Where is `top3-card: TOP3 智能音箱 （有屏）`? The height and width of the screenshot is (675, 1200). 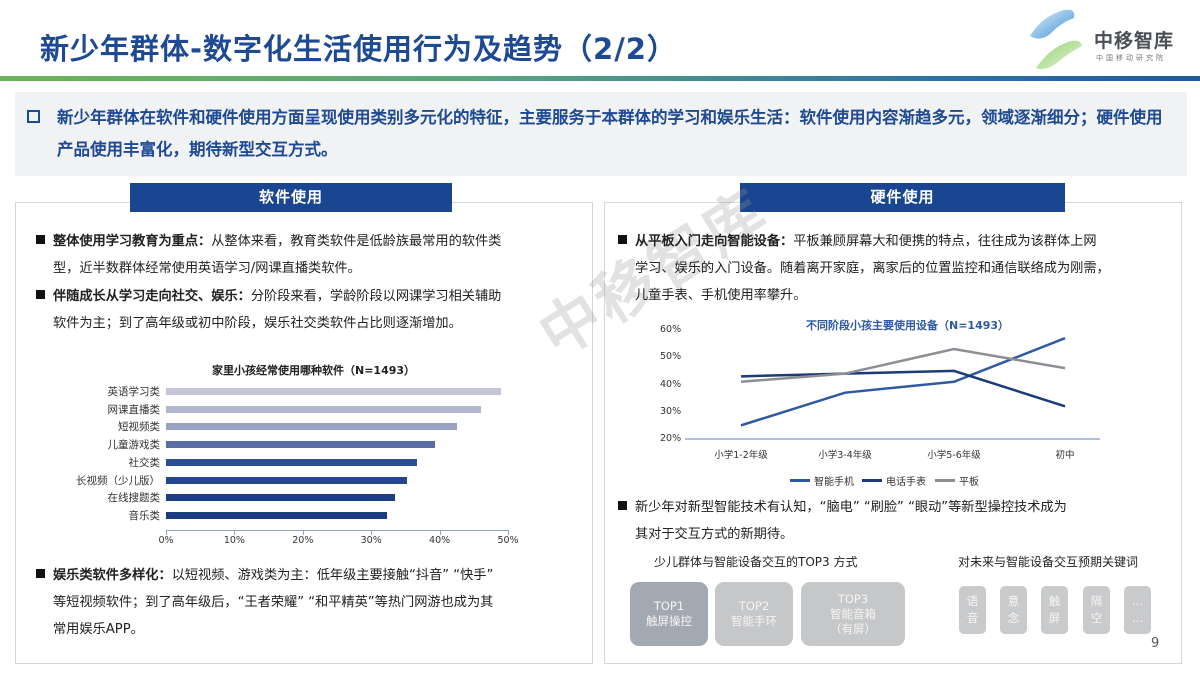
top3-card: TOP3 智能音箱 （有屏） is located at coordinates (853, 614).